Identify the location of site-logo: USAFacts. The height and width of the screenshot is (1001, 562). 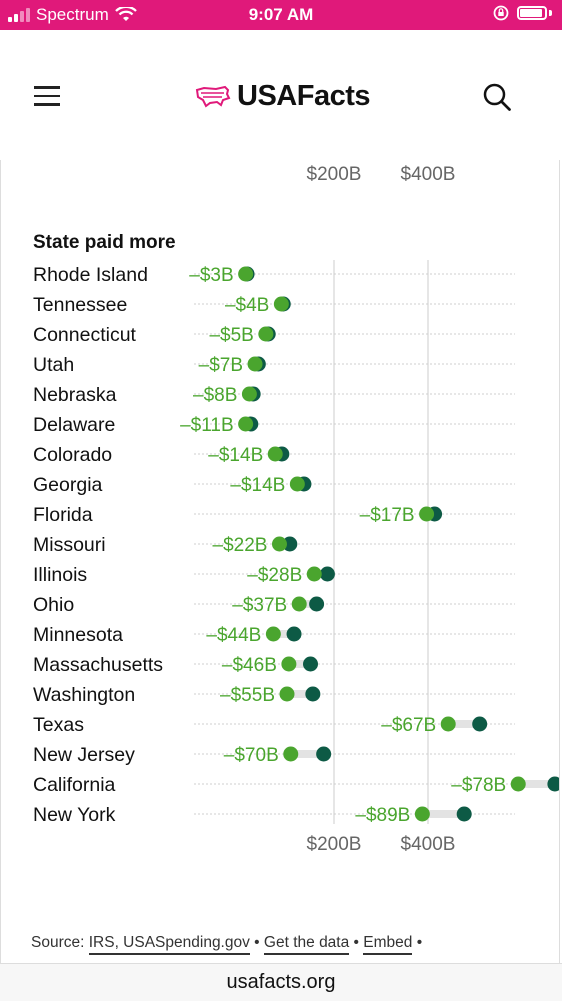
(283, 96).